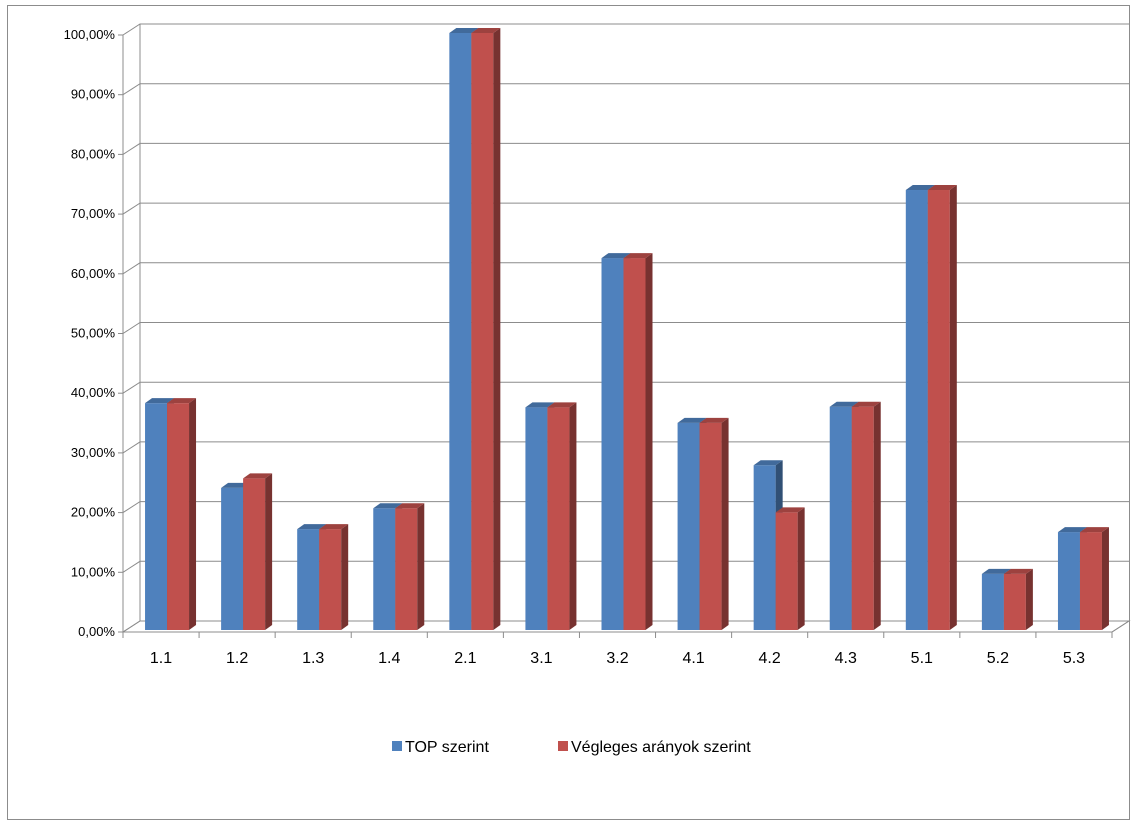 This screenshot has width=1134, height=824. Describe the element at coordinates (617, 658) in the screenshot. I see `x-tick-label: 3.2` at that location.